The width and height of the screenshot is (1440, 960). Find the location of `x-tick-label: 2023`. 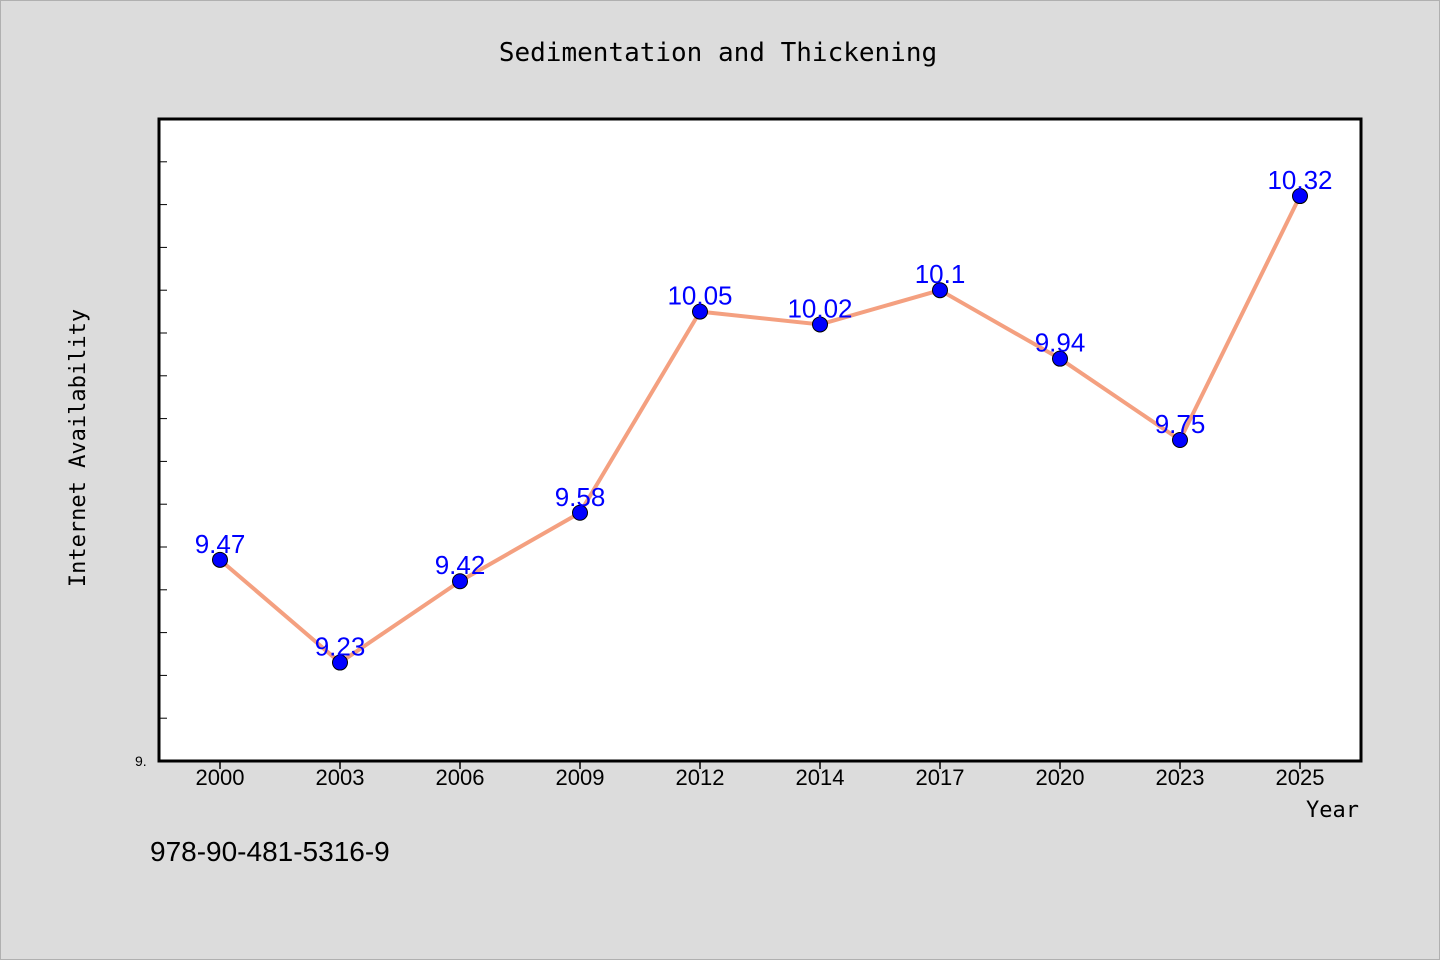

x-tick-label: 2023 is located at coordinates (1180, 777).